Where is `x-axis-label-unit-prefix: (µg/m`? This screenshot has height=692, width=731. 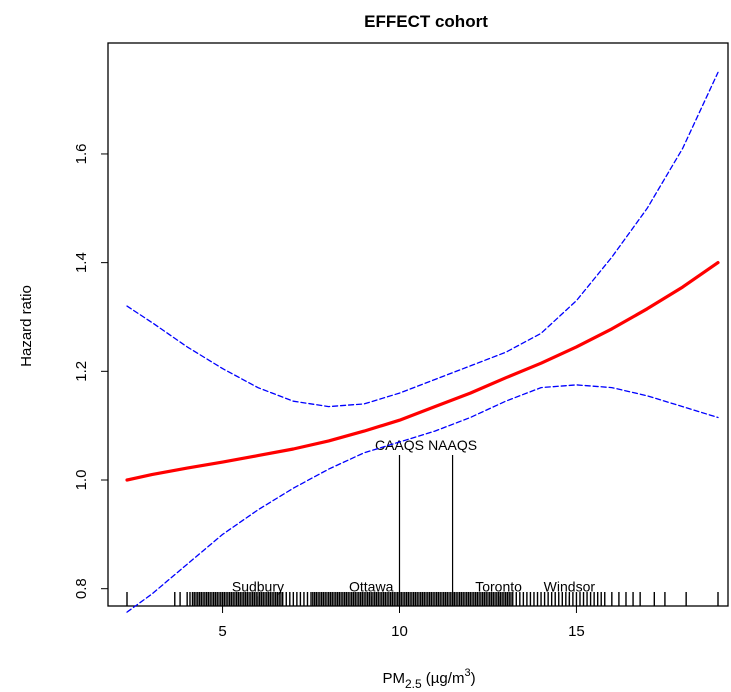
x-axis-label-unit-prefix: (µg/m is located at coordinates (443, 678).